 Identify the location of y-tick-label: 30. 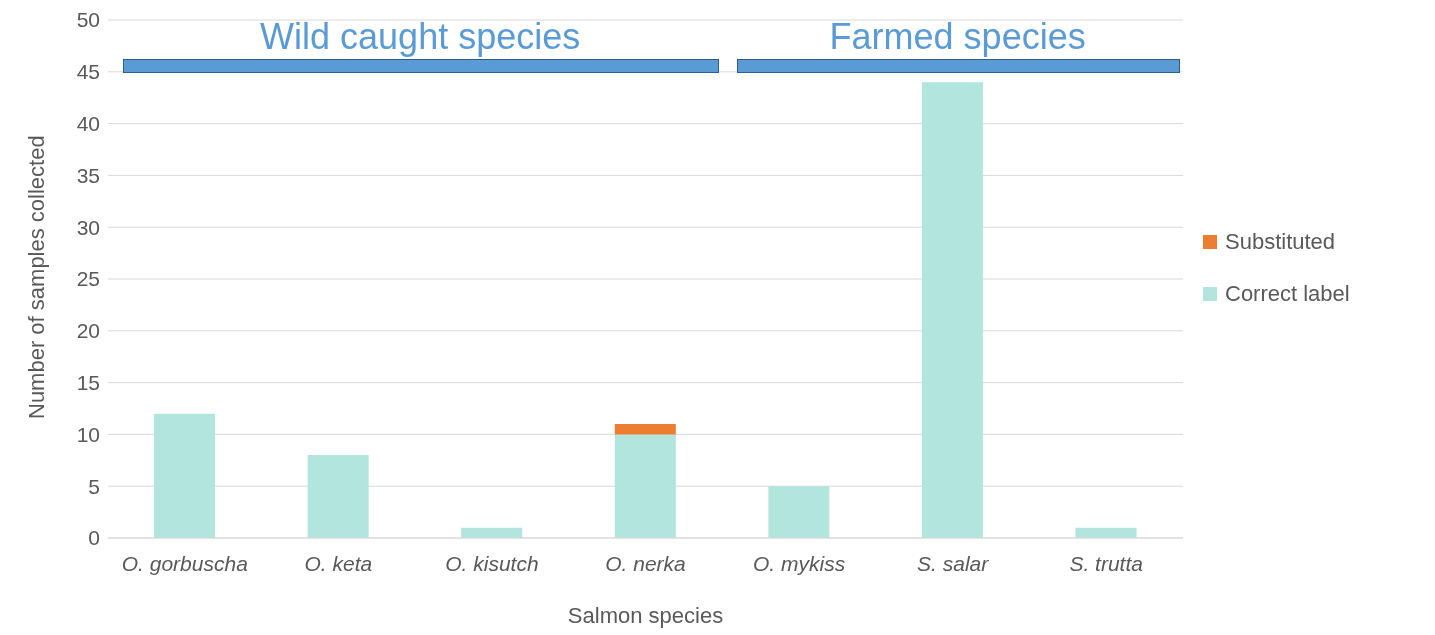
(88, 227).